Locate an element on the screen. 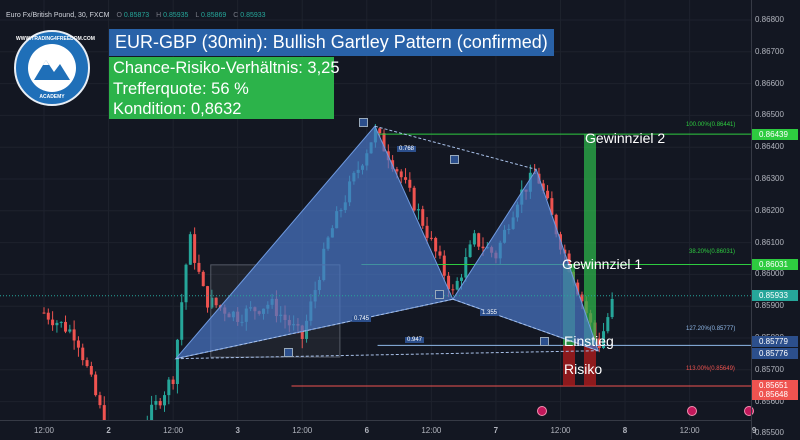 The image size is (800, 440). price-tag: 0.86439 is located at coordinates (775, 135).